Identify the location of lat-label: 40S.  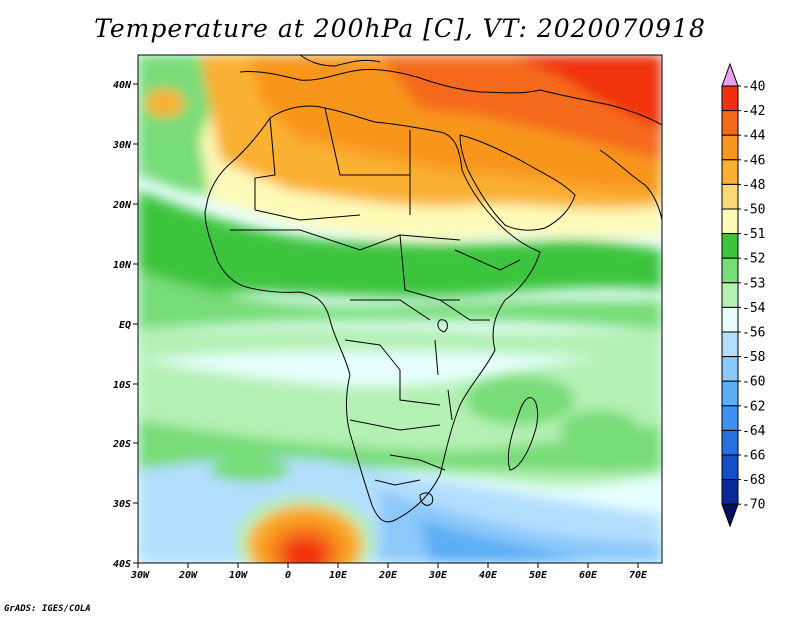
(122, 564).